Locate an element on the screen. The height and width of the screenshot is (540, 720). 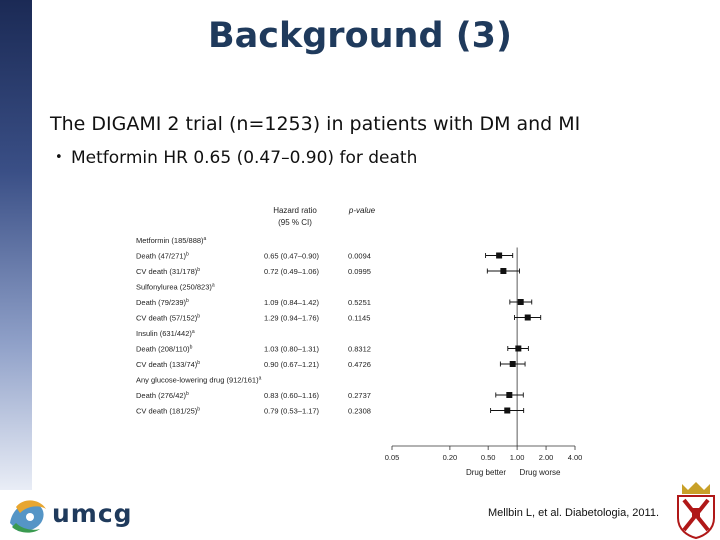
row-label: Insulin (631/442)a is located at coordinates (165, 333).